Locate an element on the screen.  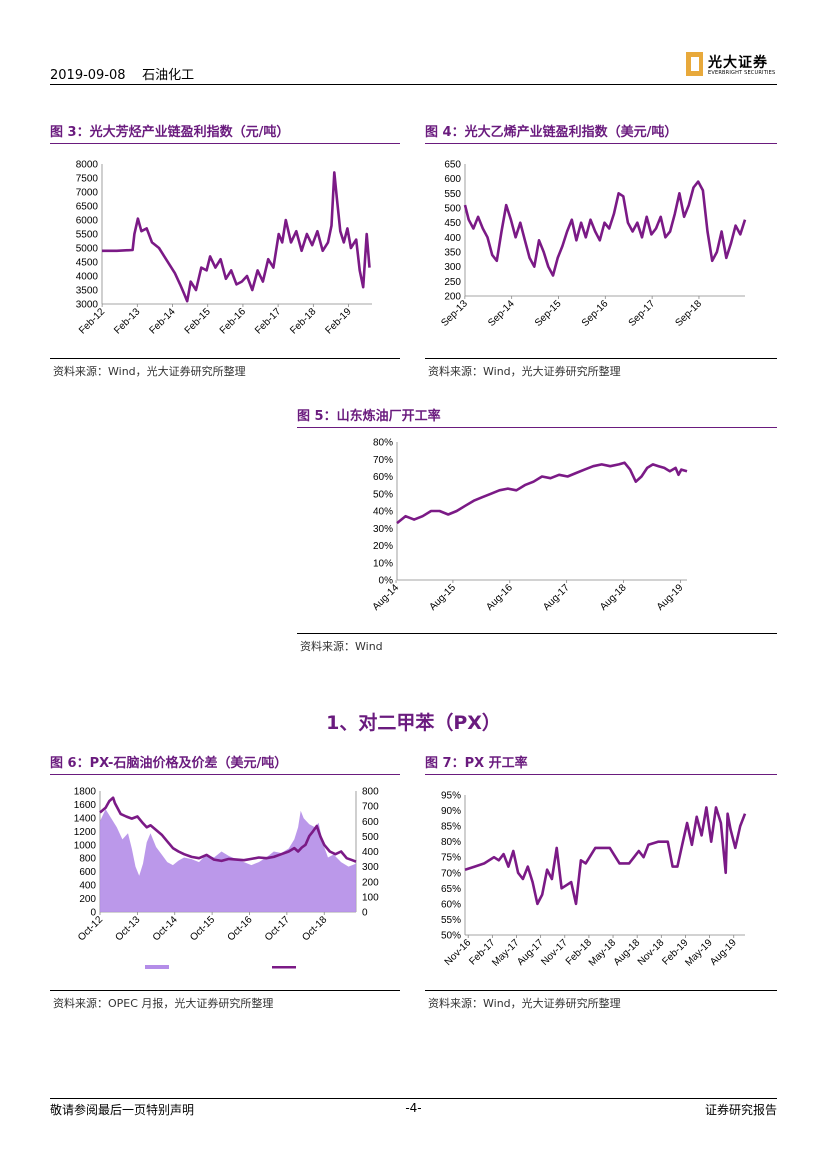
fig3-source: 资料来源：Wind，光大证券研究所整理 is located at coordinates (149, 371).